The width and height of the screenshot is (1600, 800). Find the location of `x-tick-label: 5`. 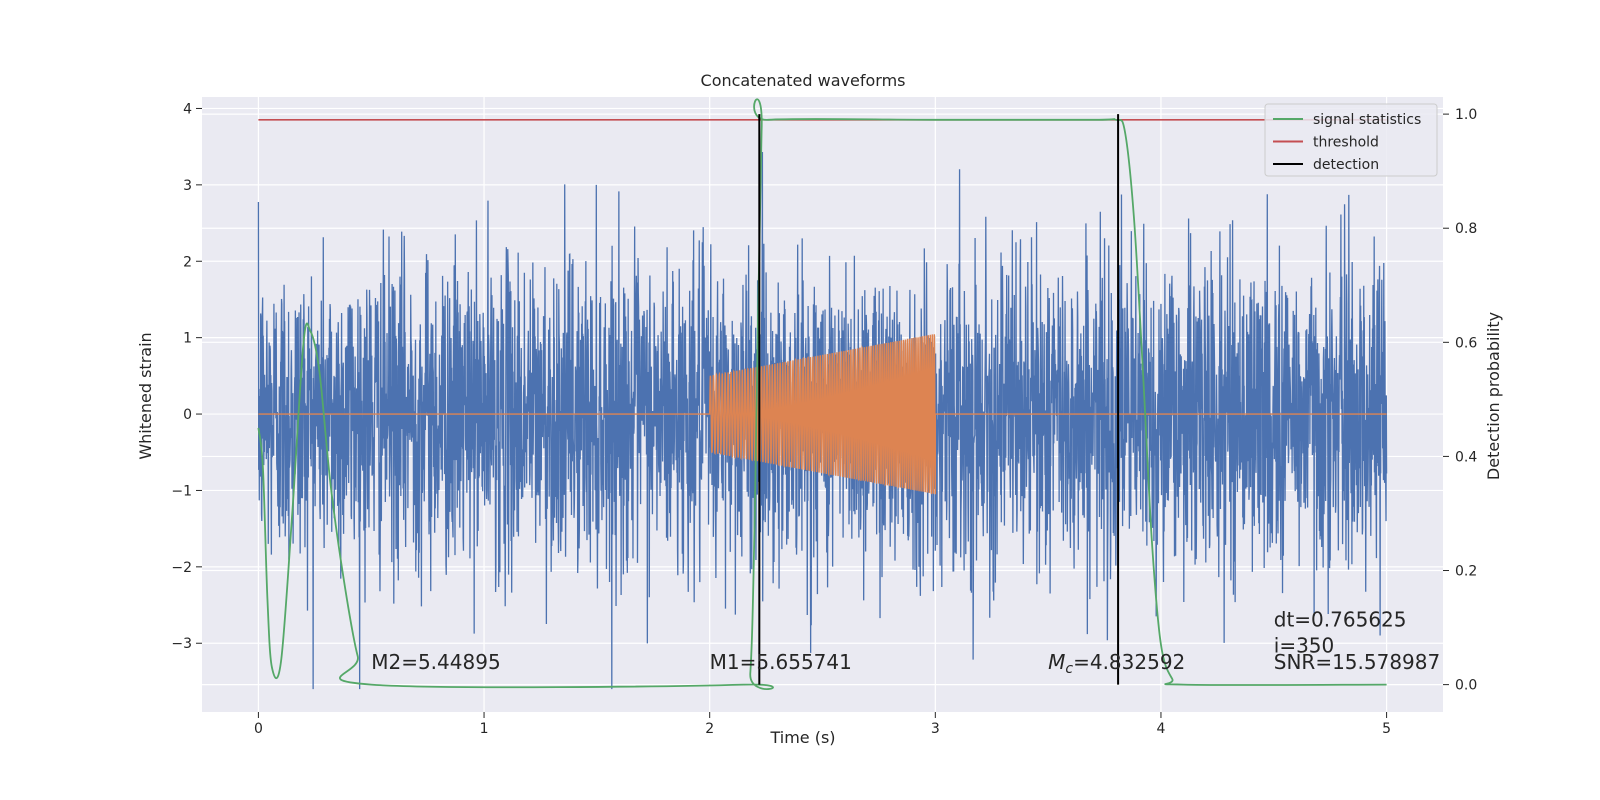

x-tick-label: 5 is located at coordinates (1386, 729).